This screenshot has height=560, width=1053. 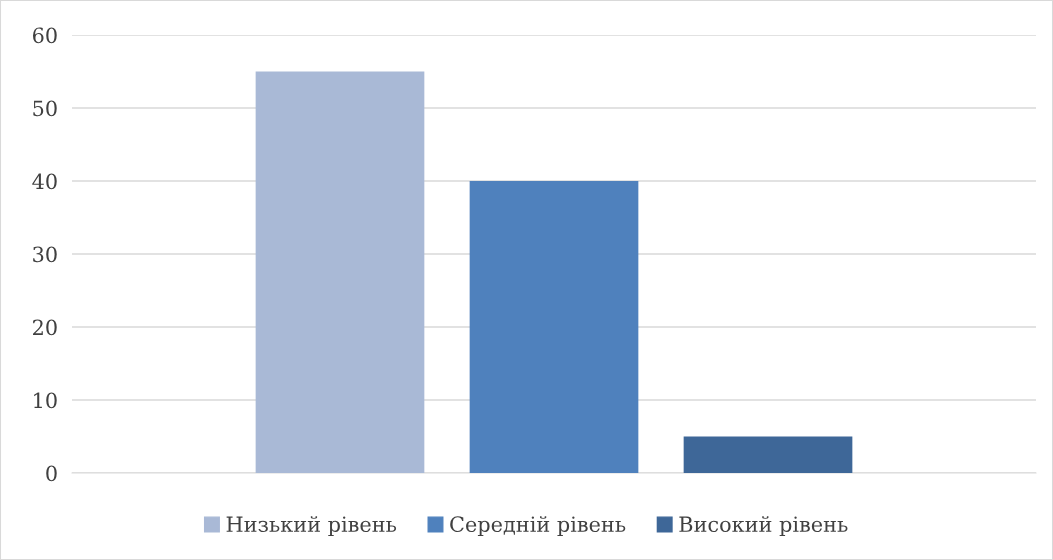 I want to click on legend-label: Високий рівень, so click(x=763, y=526).